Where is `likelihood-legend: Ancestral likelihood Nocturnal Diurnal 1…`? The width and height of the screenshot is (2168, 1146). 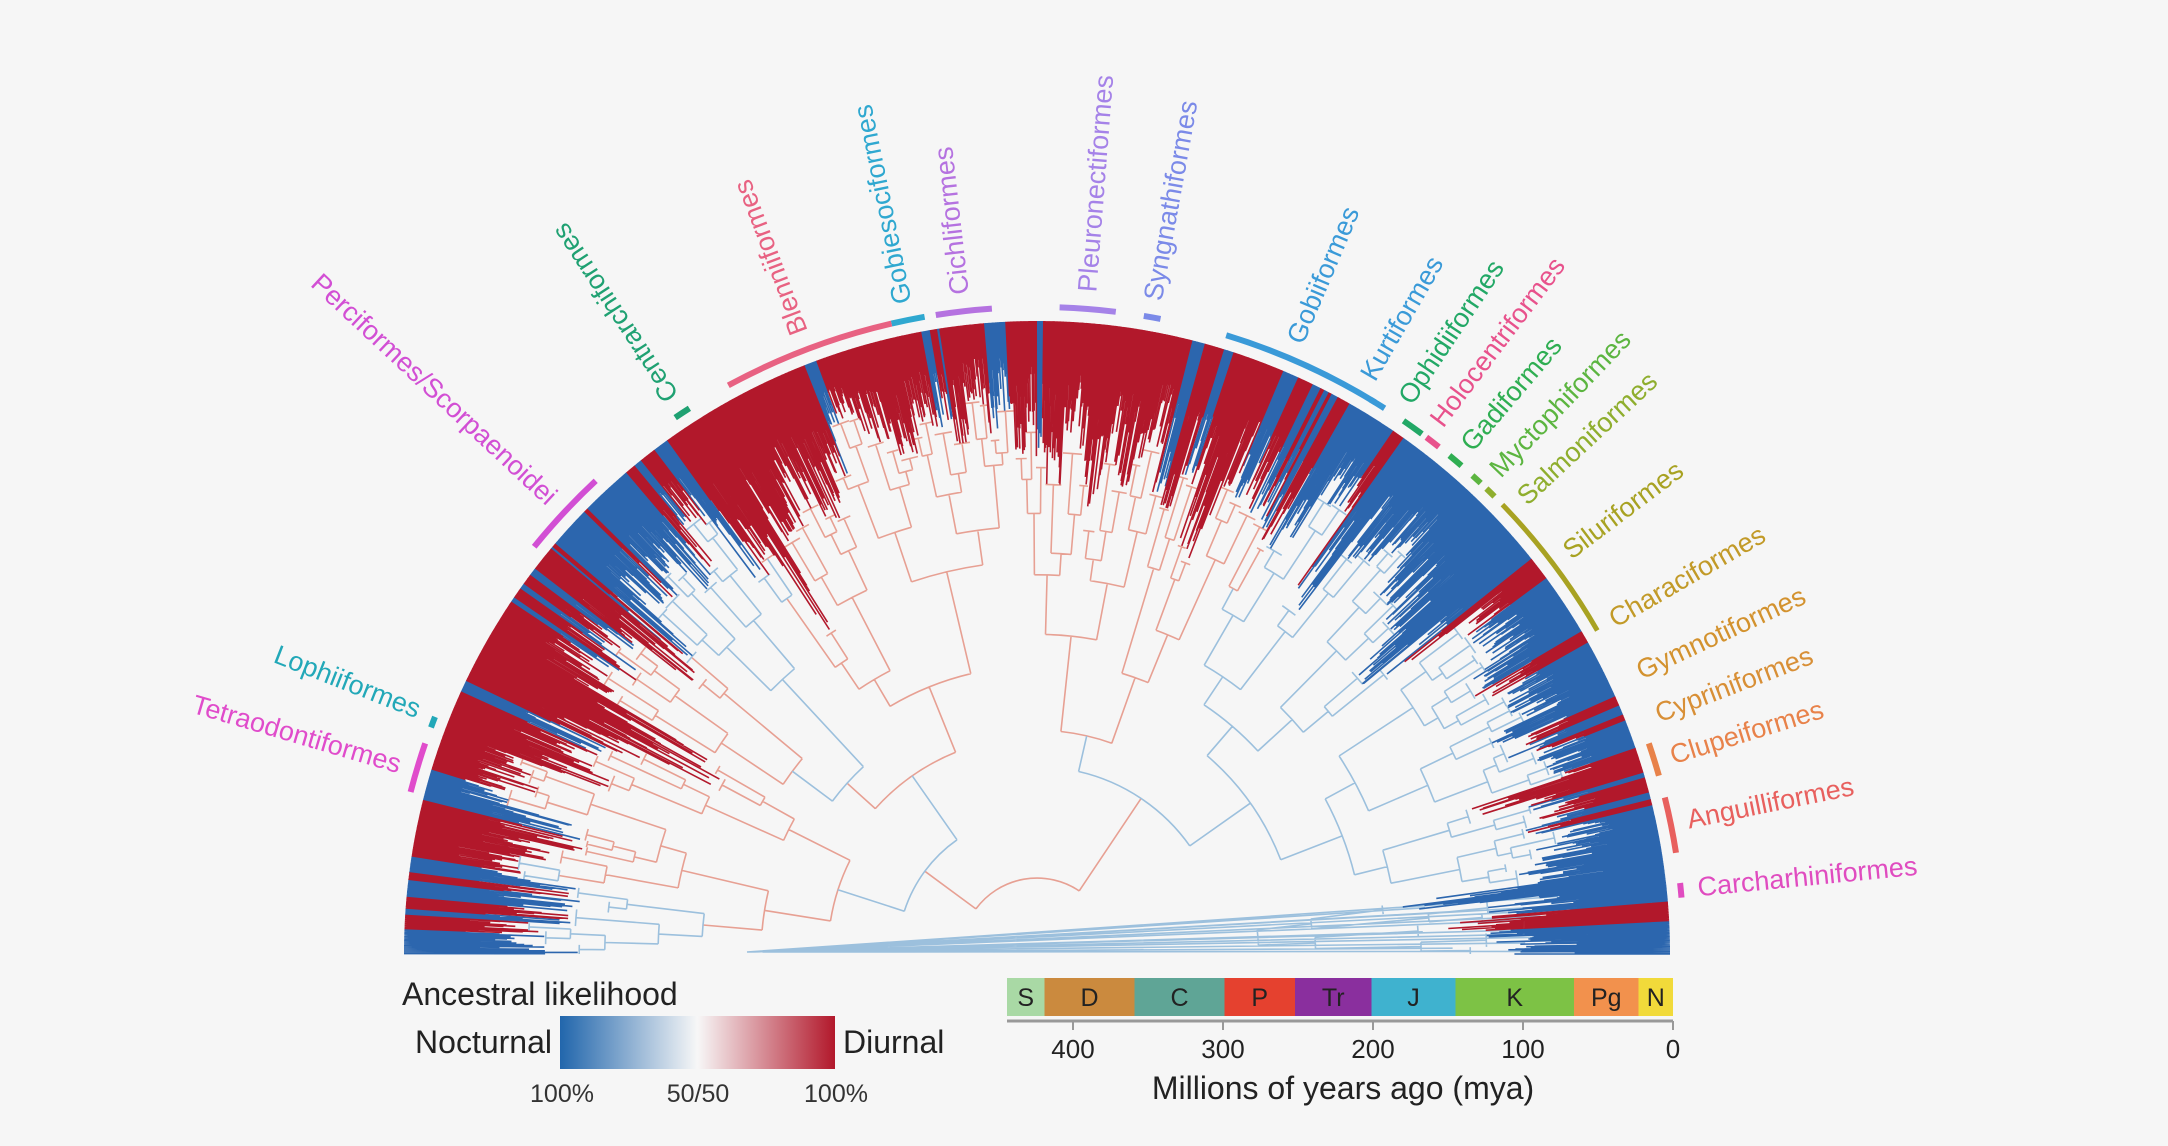
likelihood-legend: Ancestral likelihood Nocturnal Diurnal 1… is located at coordinates (673, 1042).